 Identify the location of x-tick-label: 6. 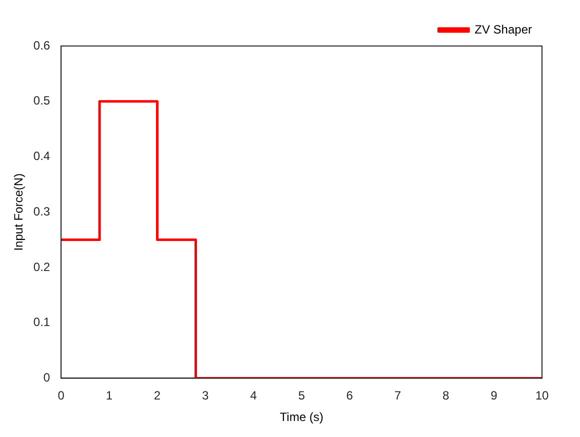
(350, 395).